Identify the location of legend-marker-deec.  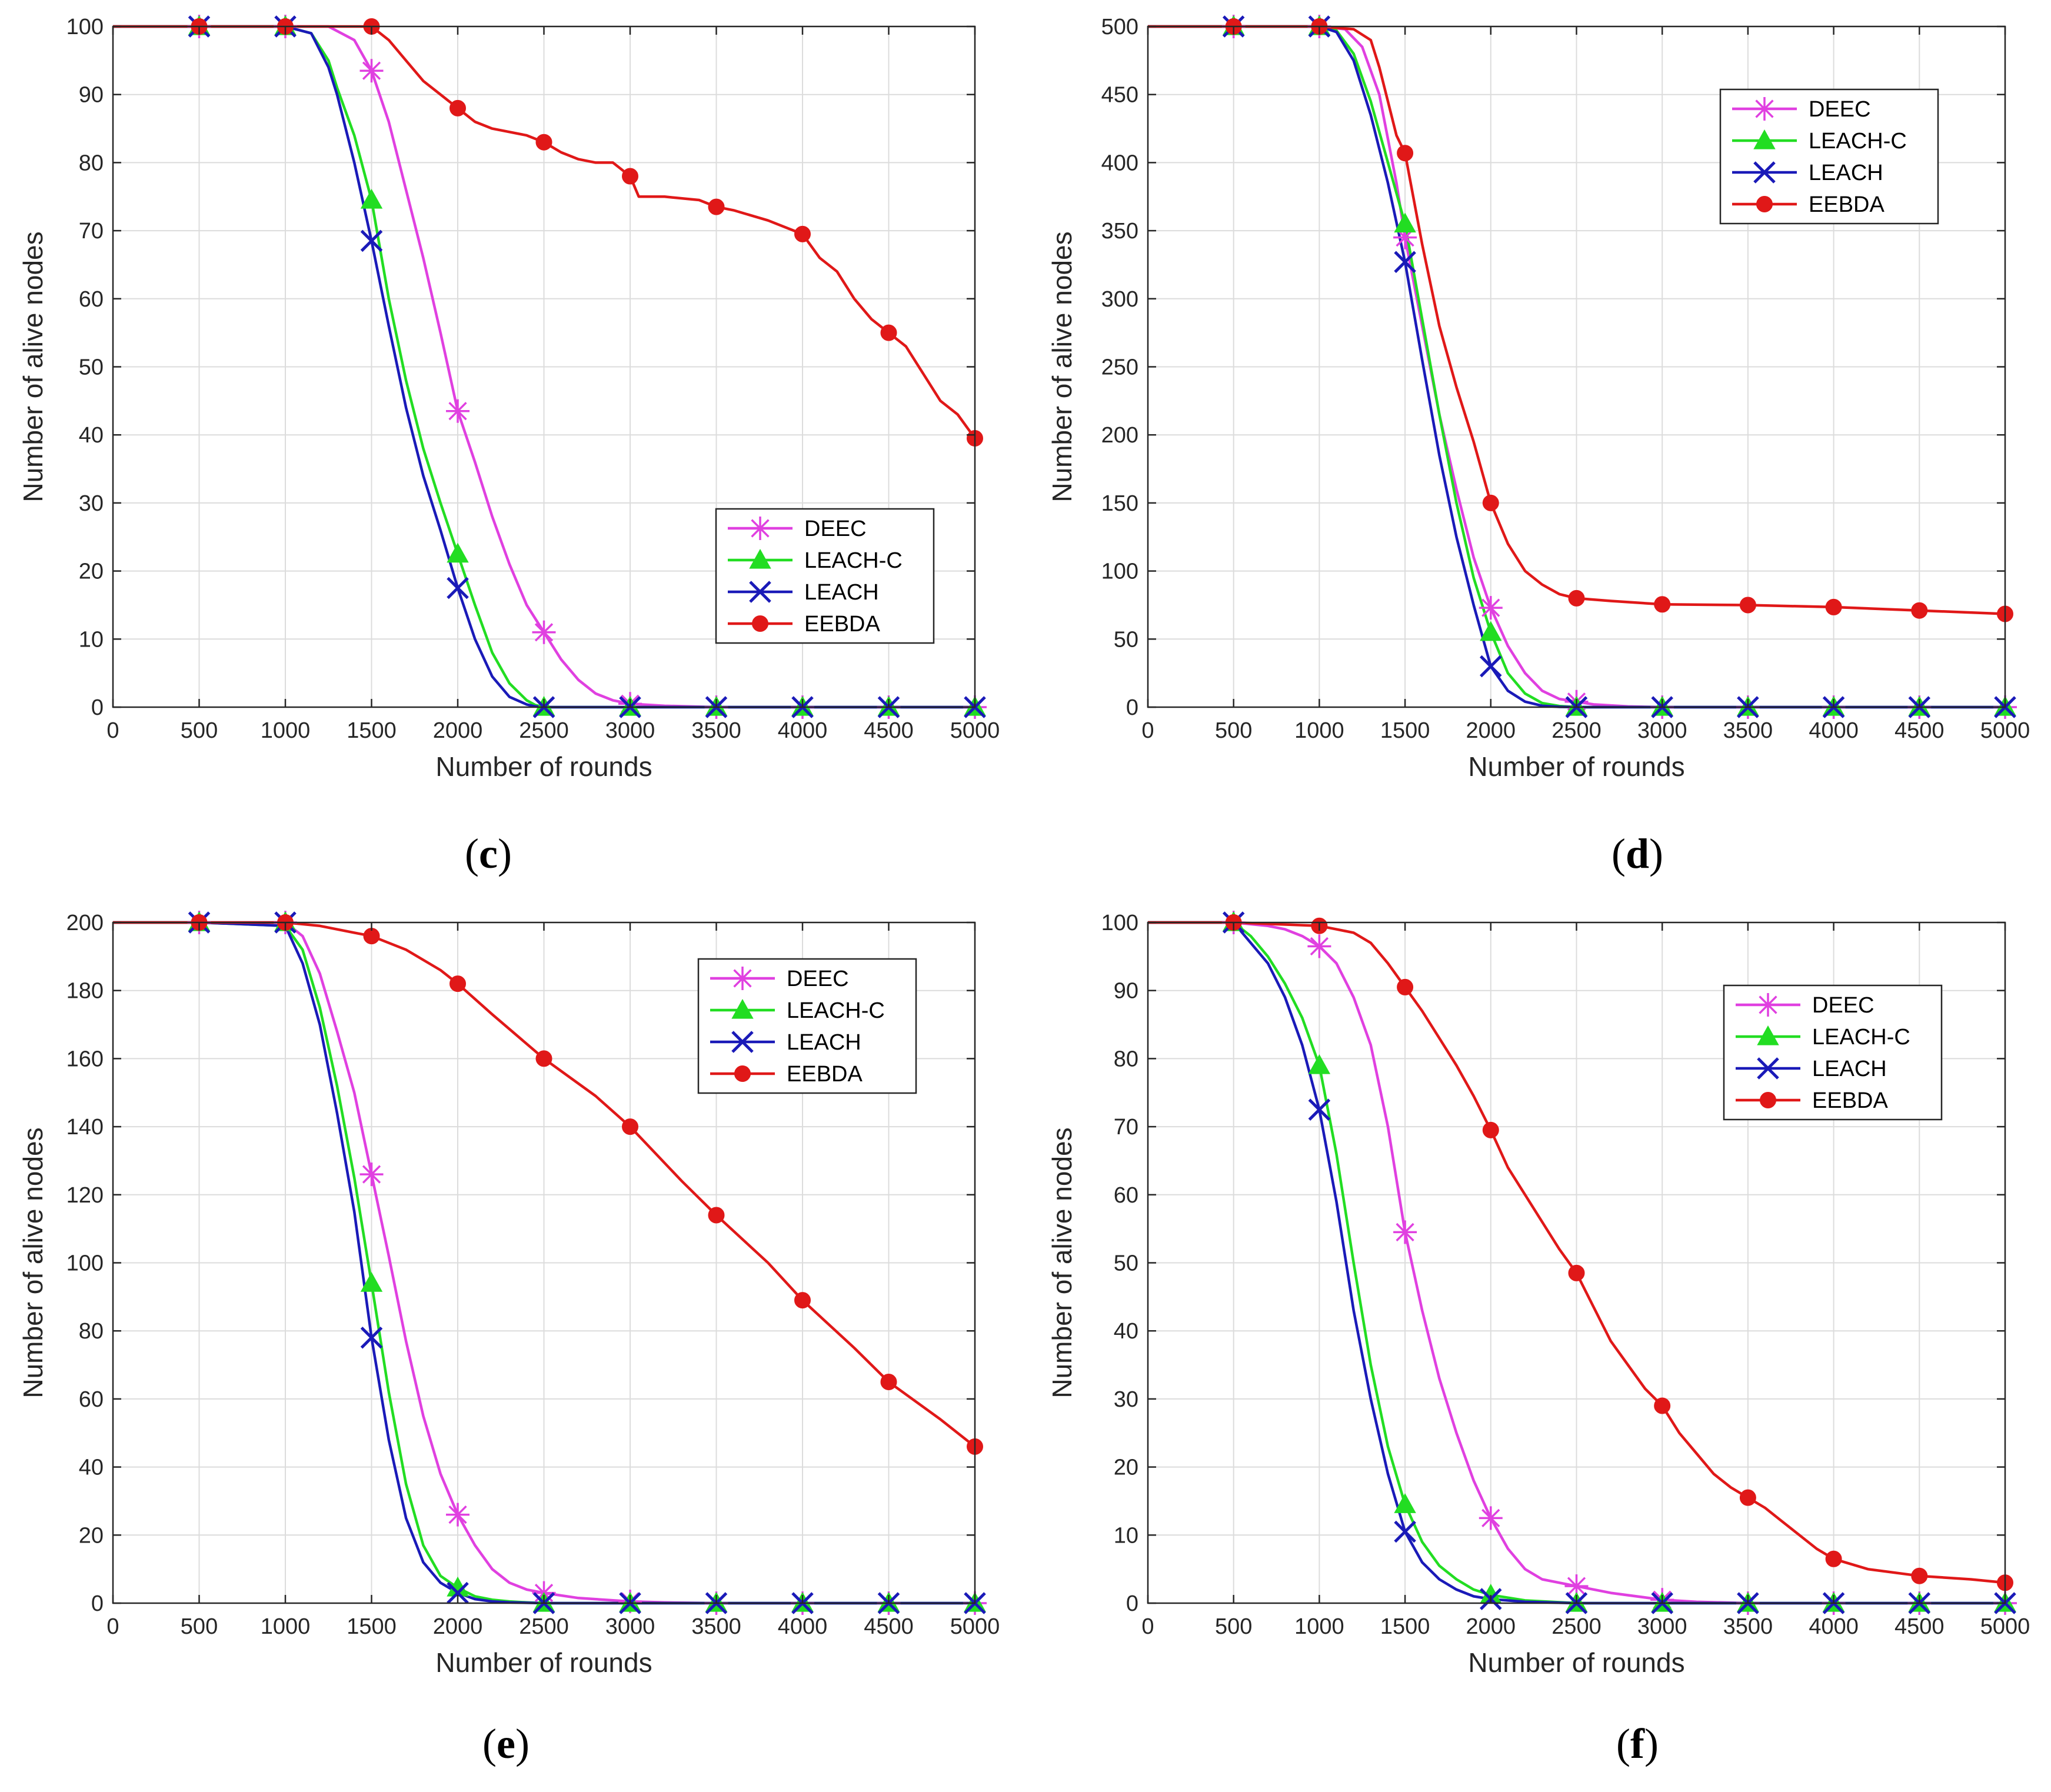
(1768, 1005).